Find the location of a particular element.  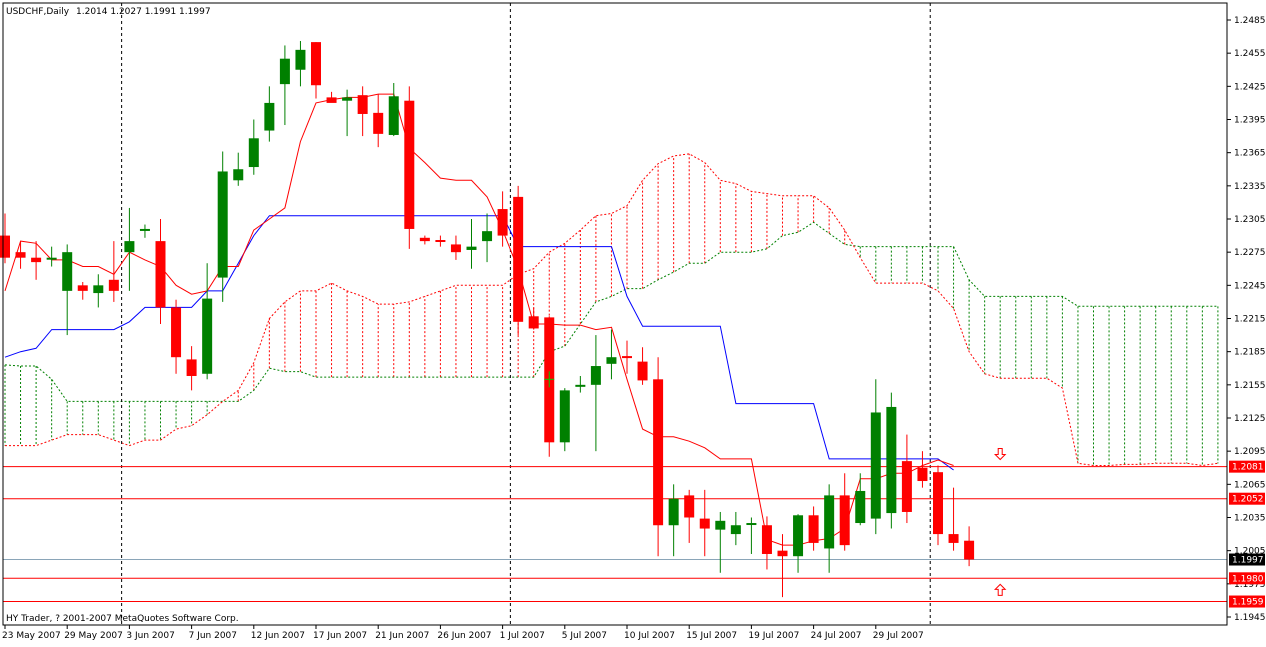

current-price-label-bg is located at coordinates (1247, 559).